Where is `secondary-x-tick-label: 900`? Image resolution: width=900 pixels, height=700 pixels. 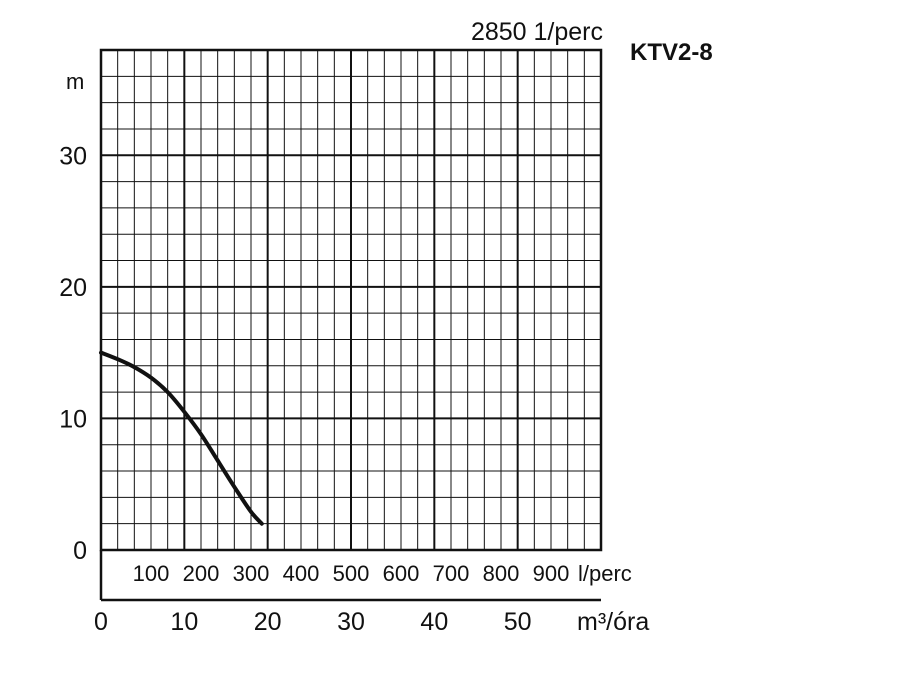
secondary-x-tick-label: 900 is located at coordinates (551, 573).